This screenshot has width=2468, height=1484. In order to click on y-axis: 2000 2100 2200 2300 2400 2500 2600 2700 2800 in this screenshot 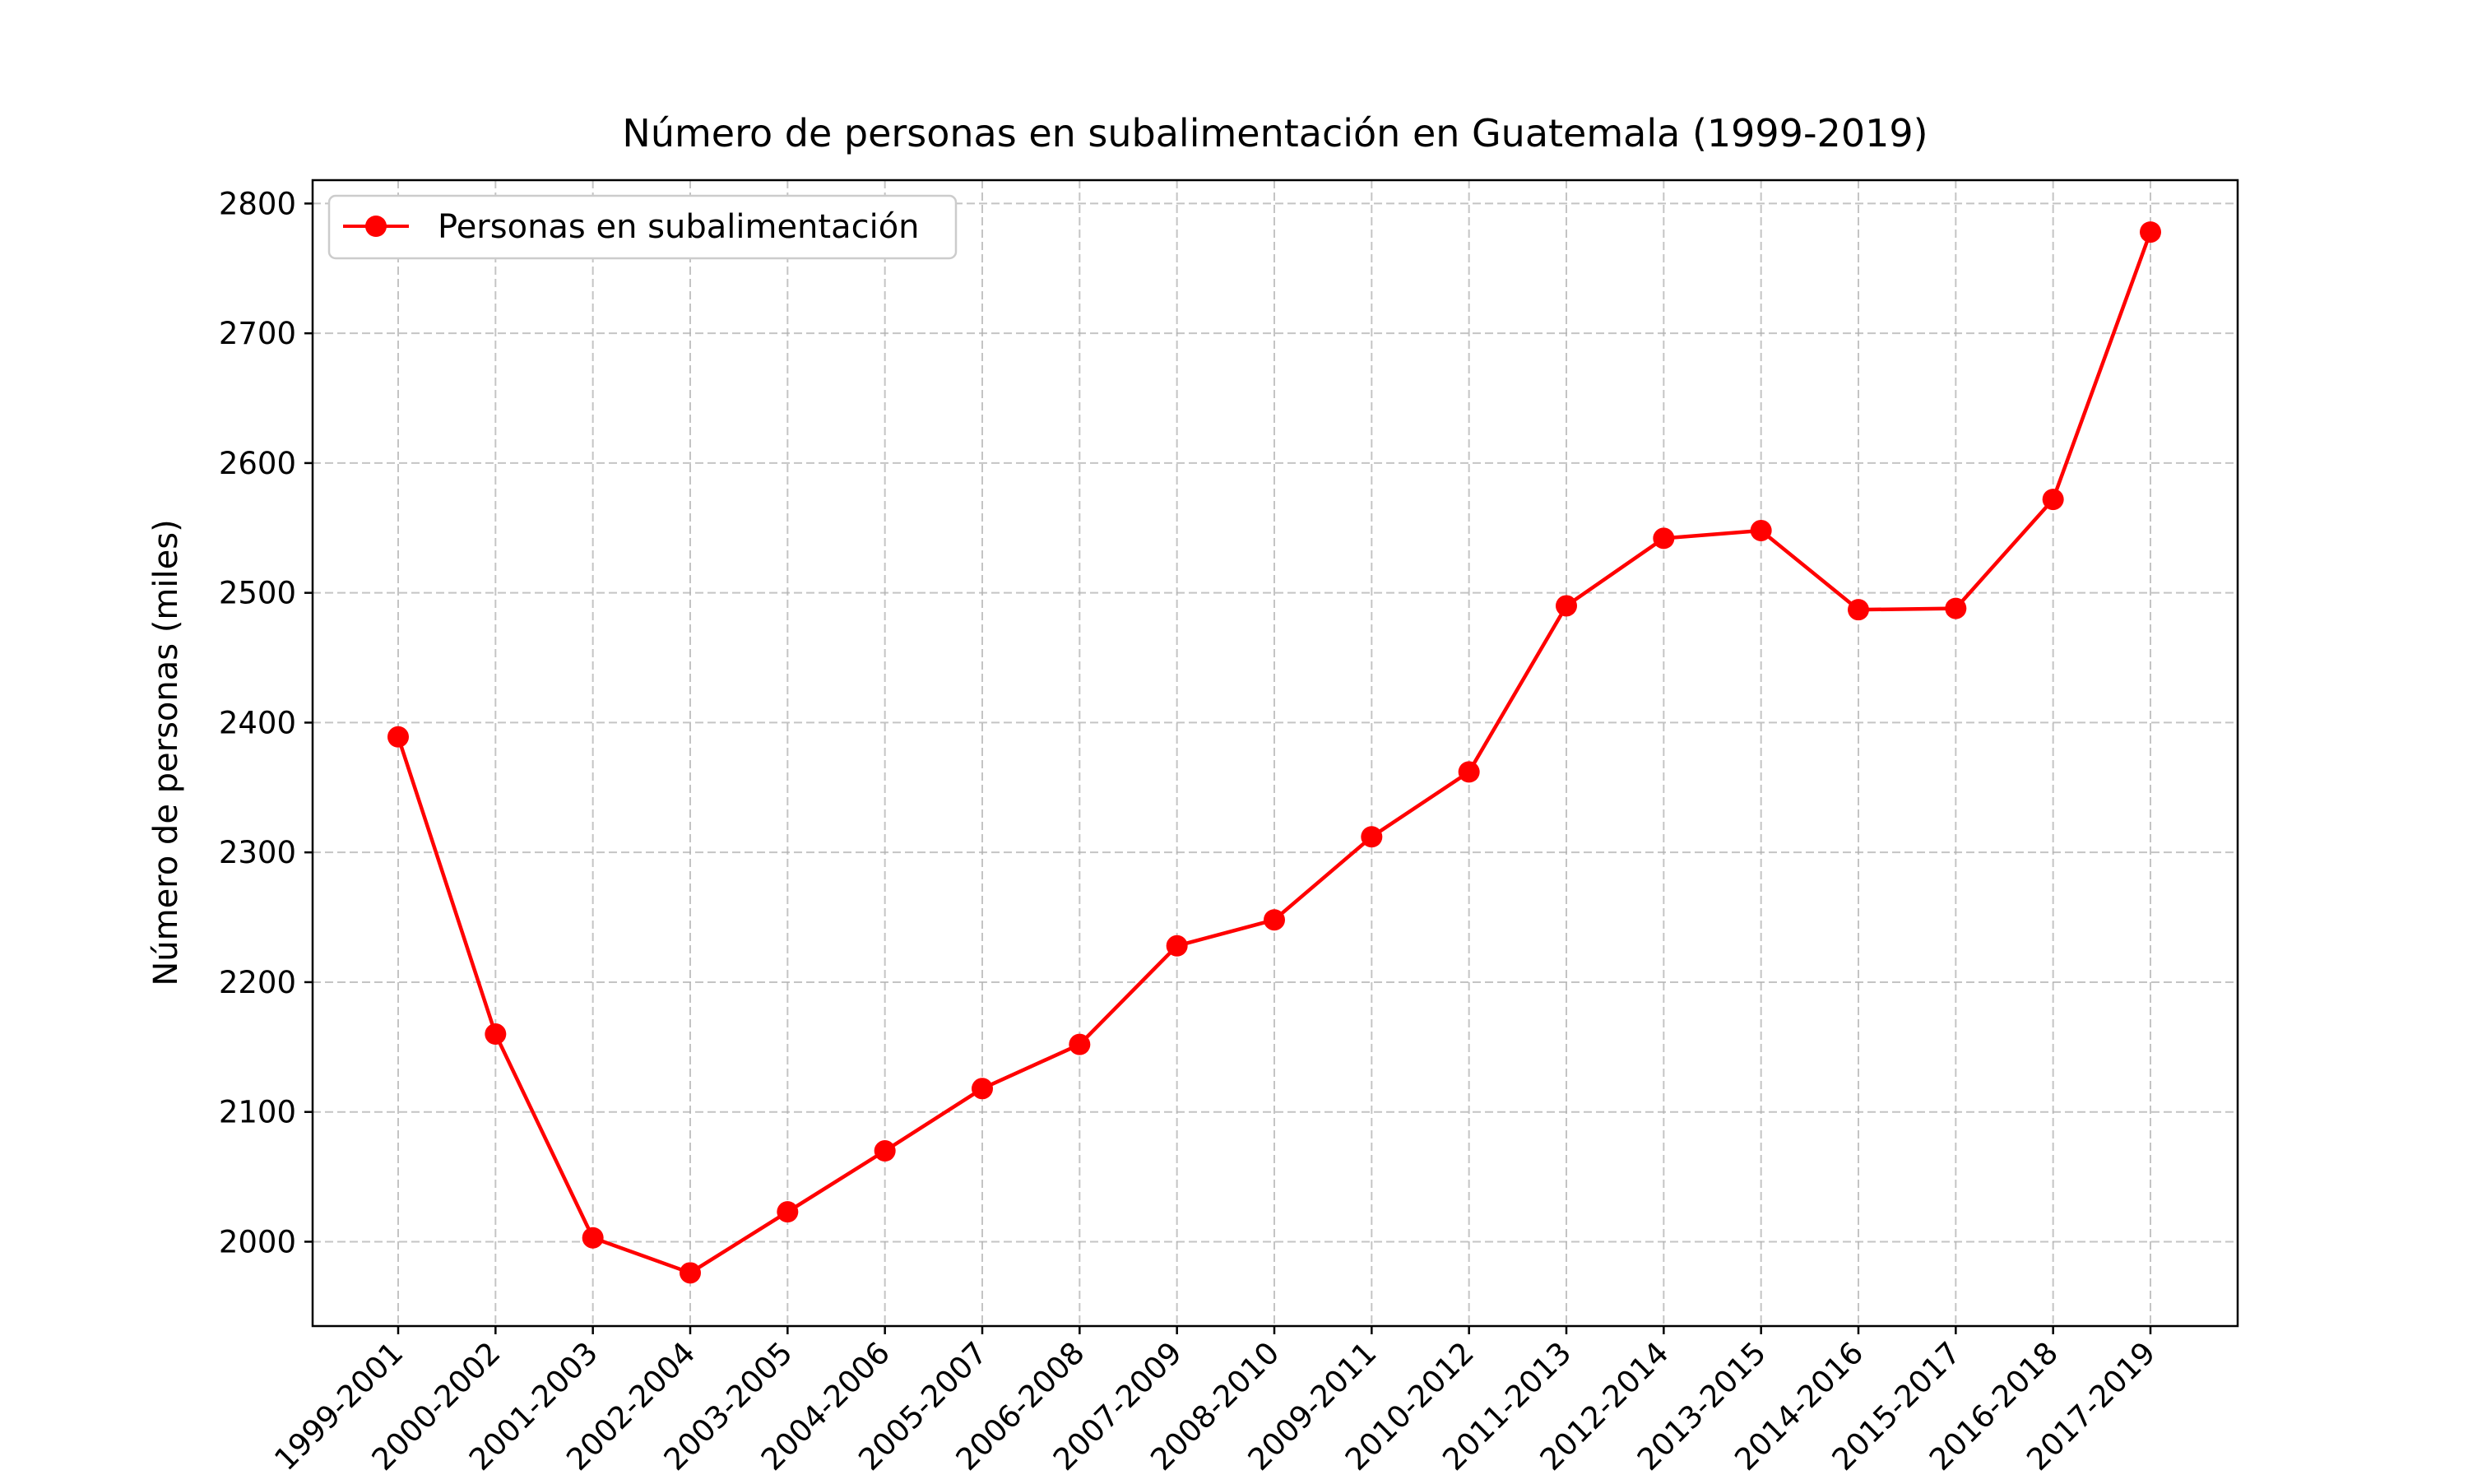, I will do `click(266, 722)`.